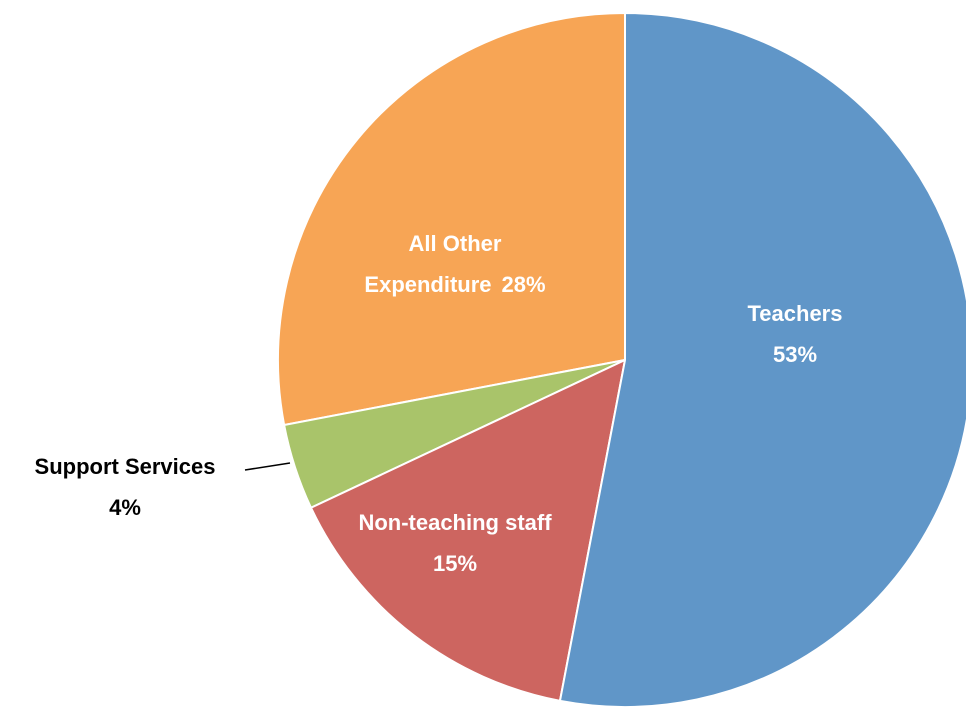 The width and height of the screenshot is (966, 707). Describe the element at coordinates (795, 354) in the screenshot. I see `value-label: 53%` at that location.